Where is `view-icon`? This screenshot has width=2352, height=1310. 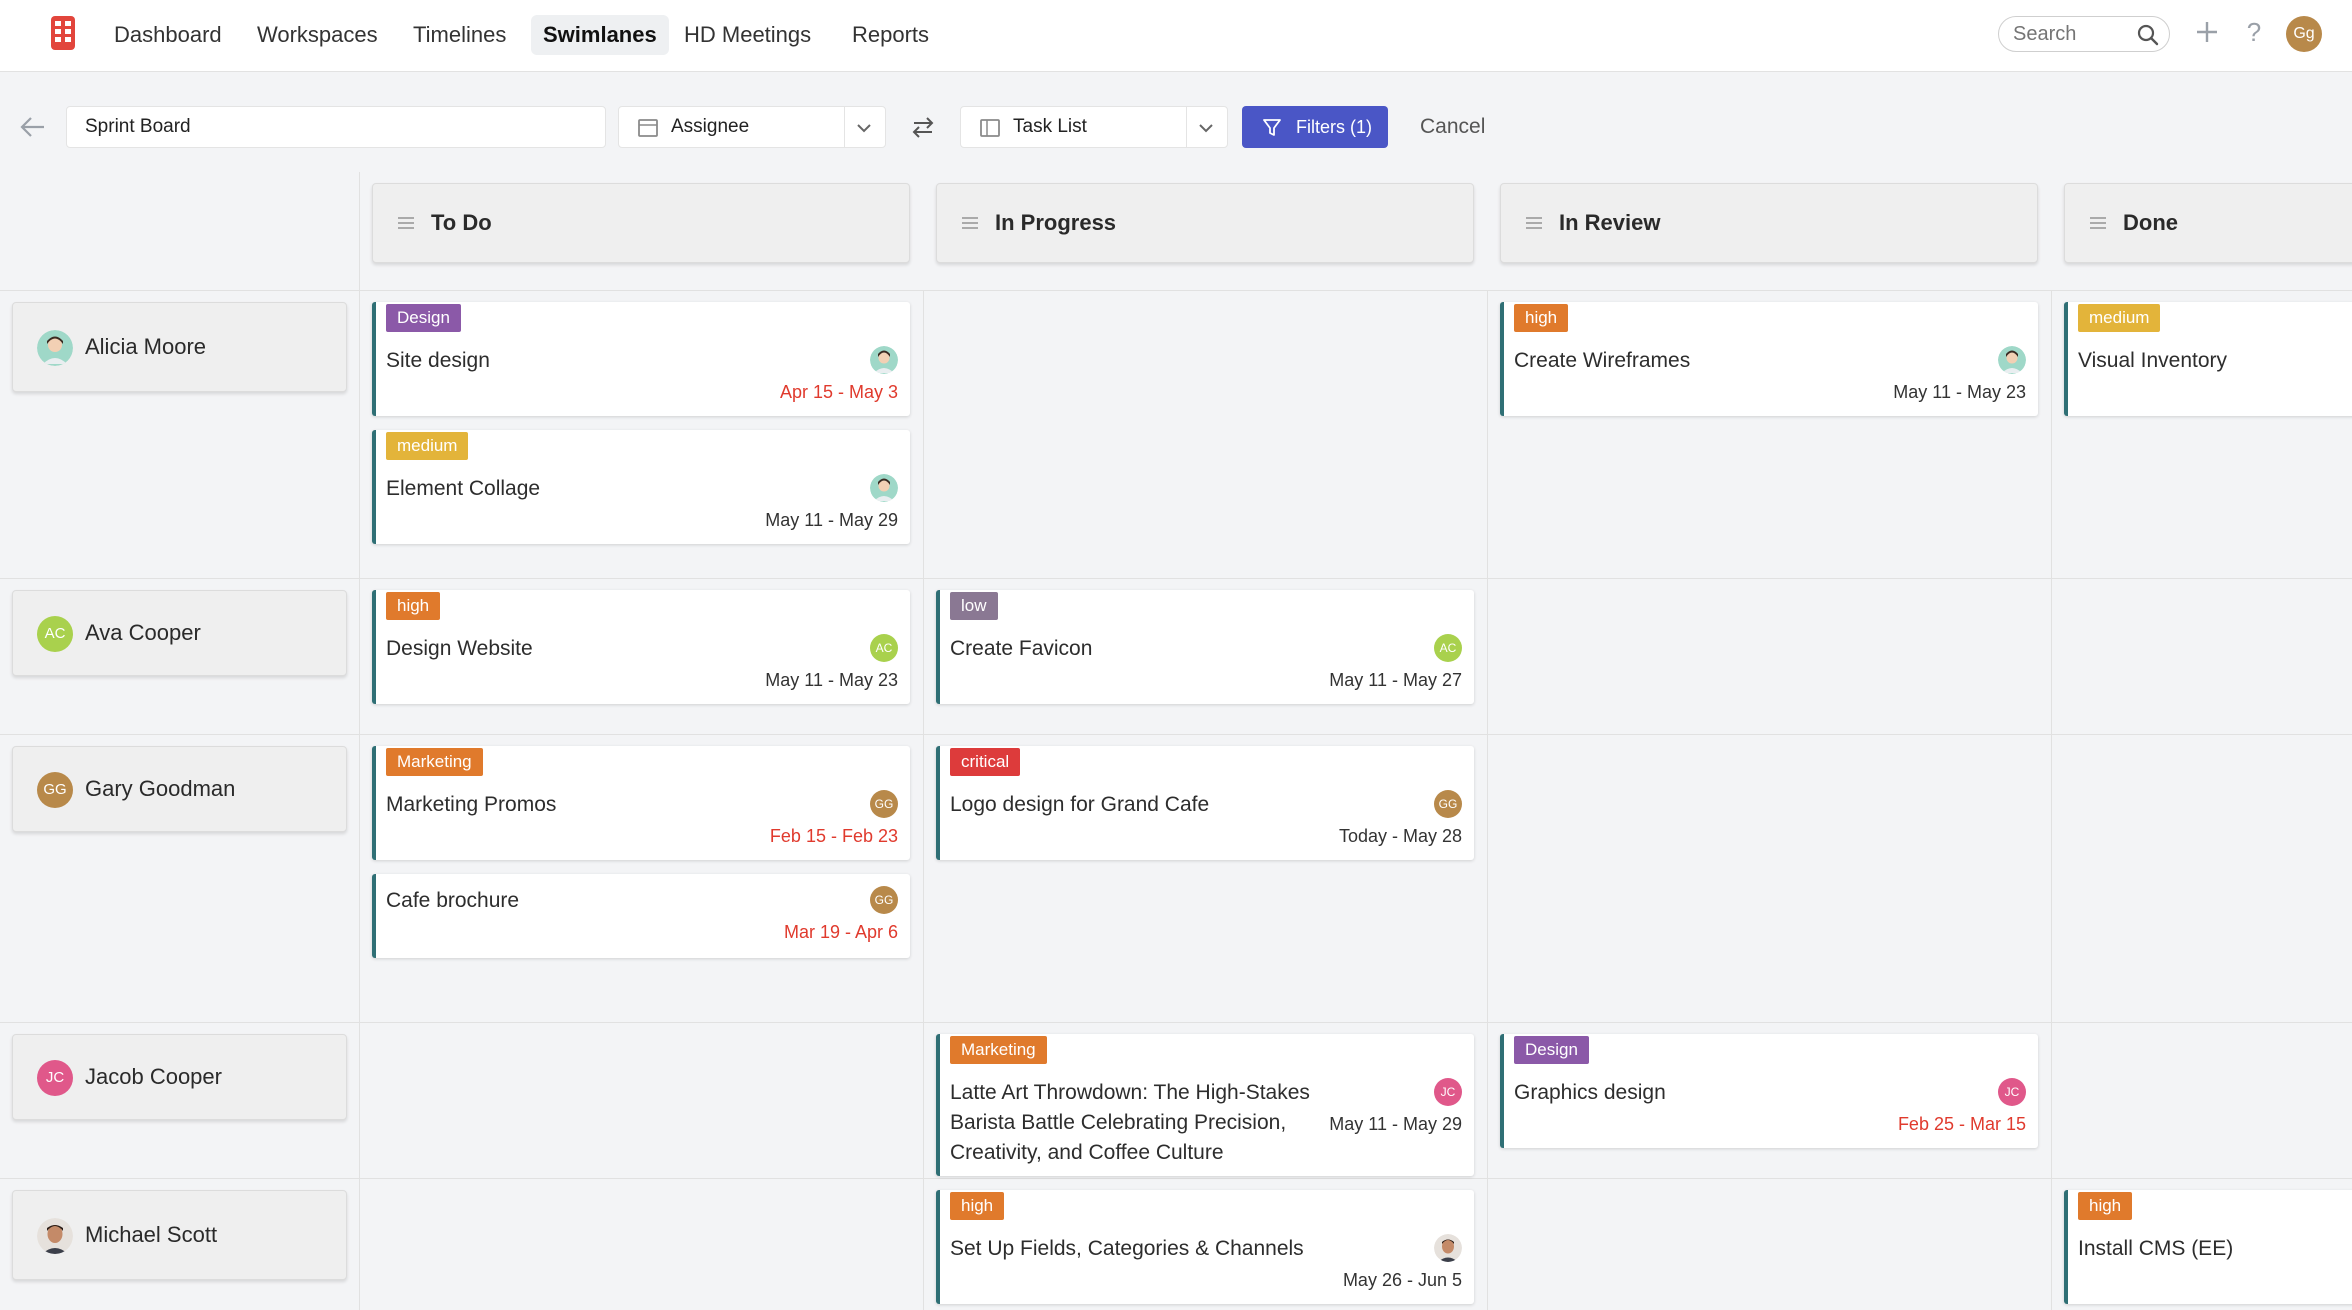 view-icon is located at coordinates (990, 128).